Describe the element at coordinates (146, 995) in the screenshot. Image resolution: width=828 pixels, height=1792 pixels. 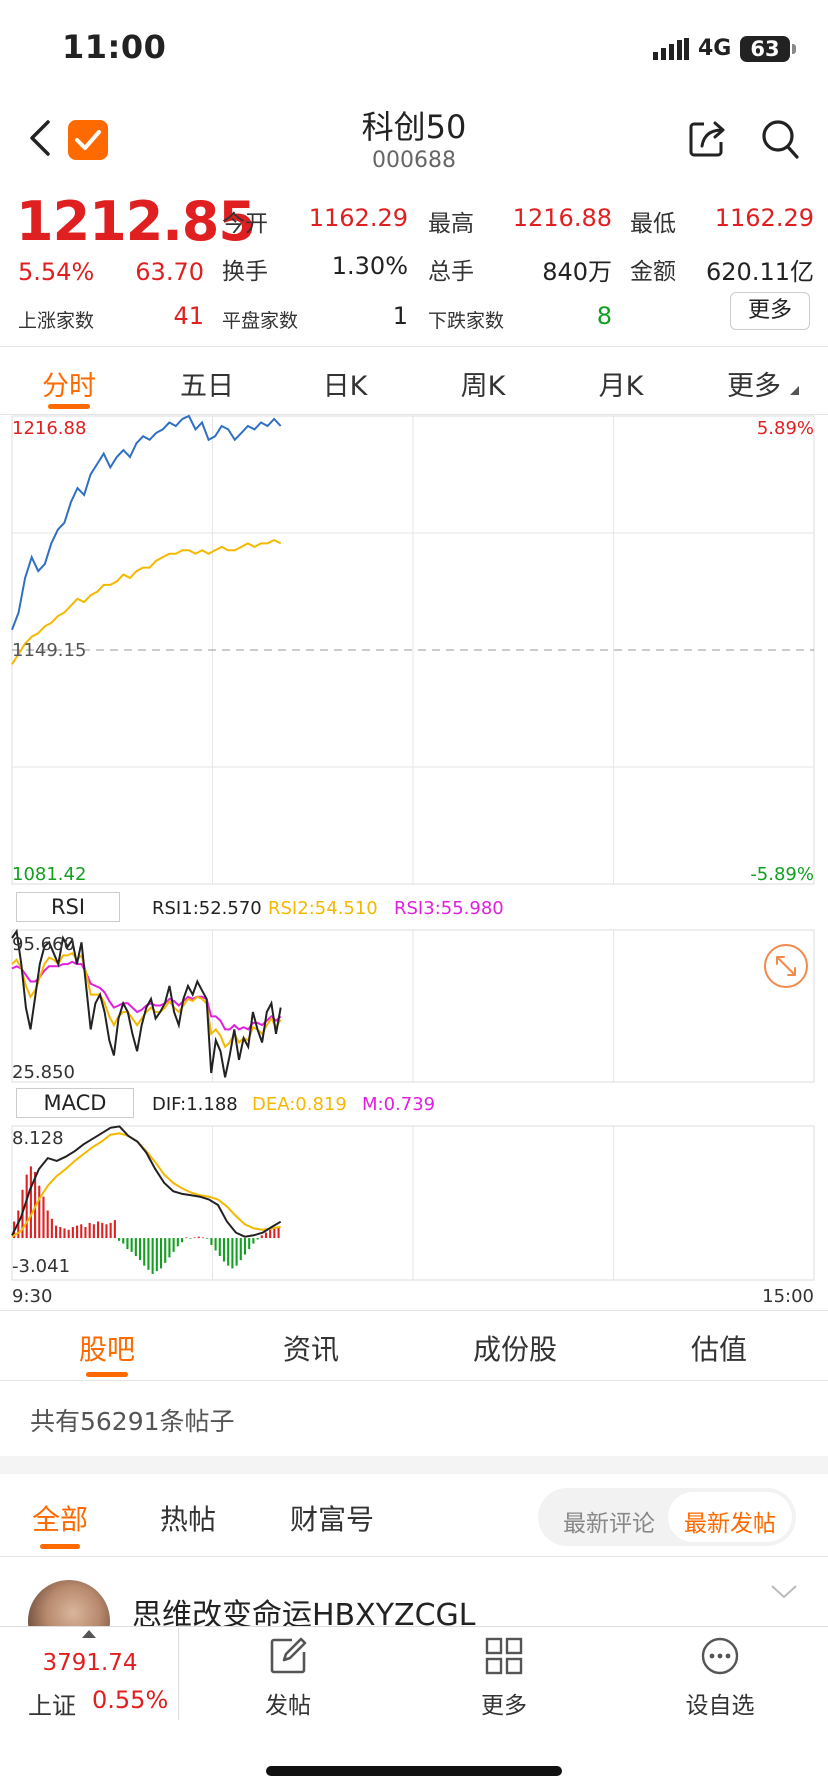
I see `rsi3-line` at that location.